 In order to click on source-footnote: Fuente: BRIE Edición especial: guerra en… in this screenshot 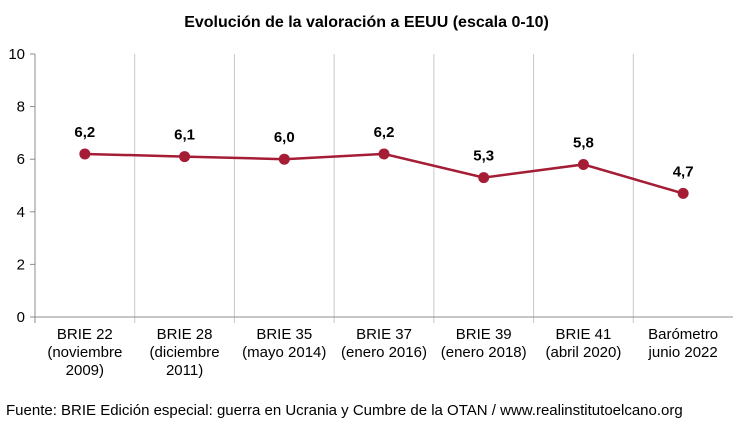, I will do `click(344, 410)`.